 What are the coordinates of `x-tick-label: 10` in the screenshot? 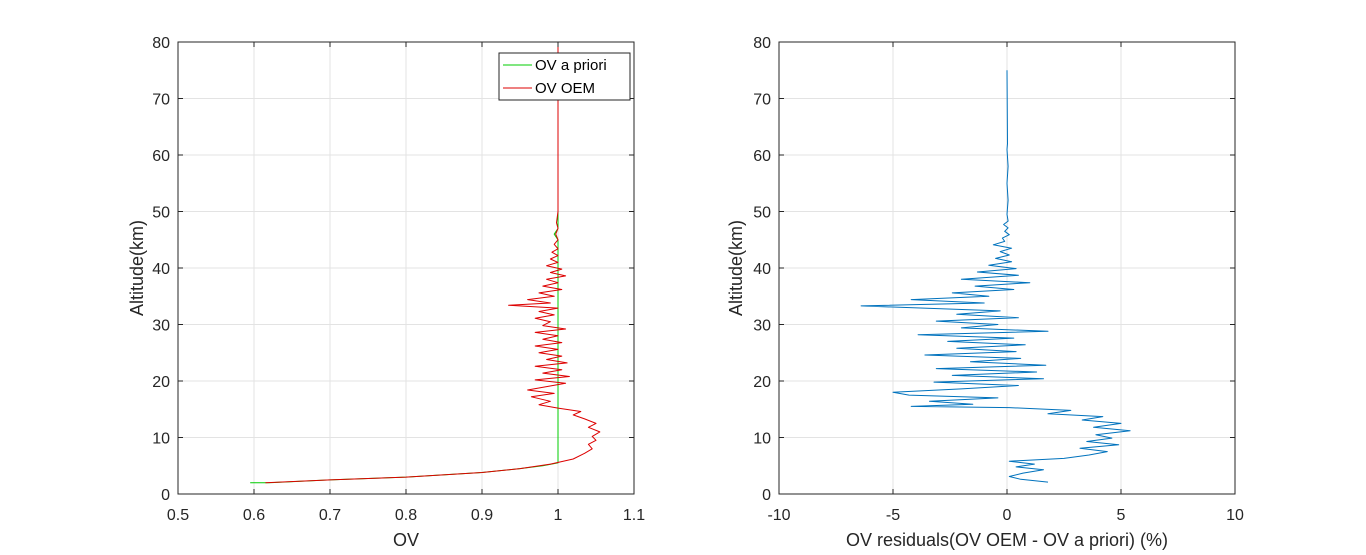 It's located at (1235, 515).